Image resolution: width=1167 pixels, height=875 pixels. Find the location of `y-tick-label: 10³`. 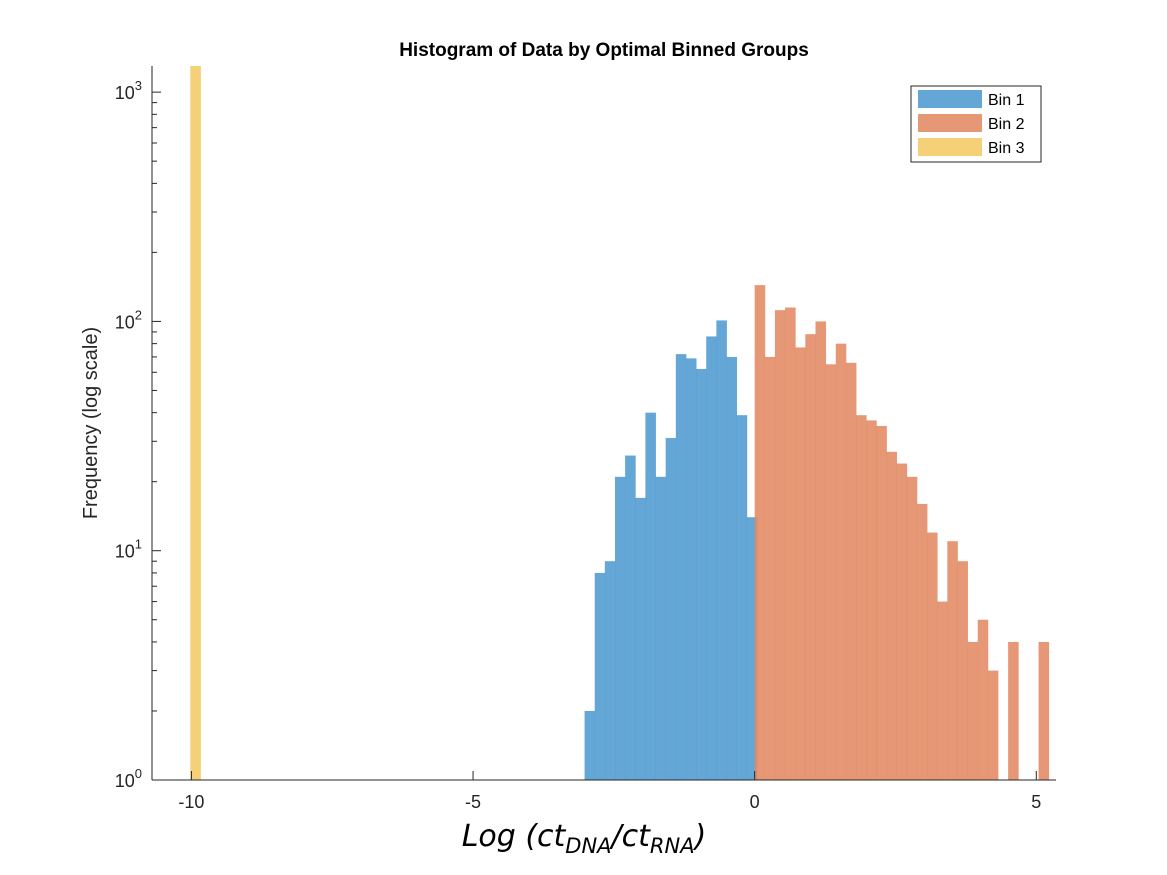

y-tick-label: 10³ is located at coordinates (128, 90).